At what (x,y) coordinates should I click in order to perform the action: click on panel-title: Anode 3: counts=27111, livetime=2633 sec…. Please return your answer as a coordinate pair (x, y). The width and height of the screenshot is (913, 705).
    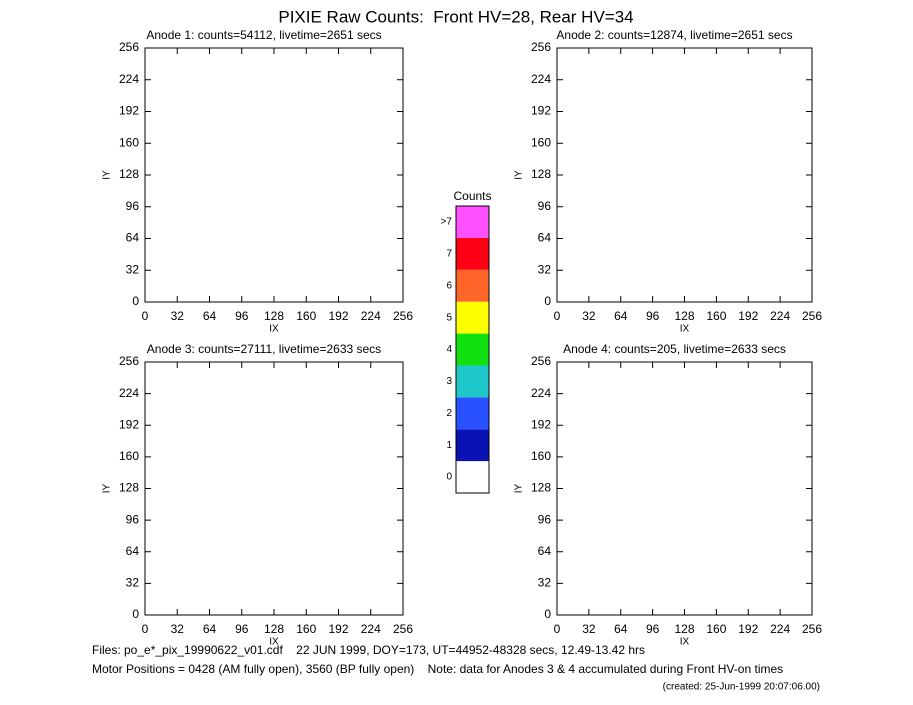
    Looking at the image, I should click on (264, 349).